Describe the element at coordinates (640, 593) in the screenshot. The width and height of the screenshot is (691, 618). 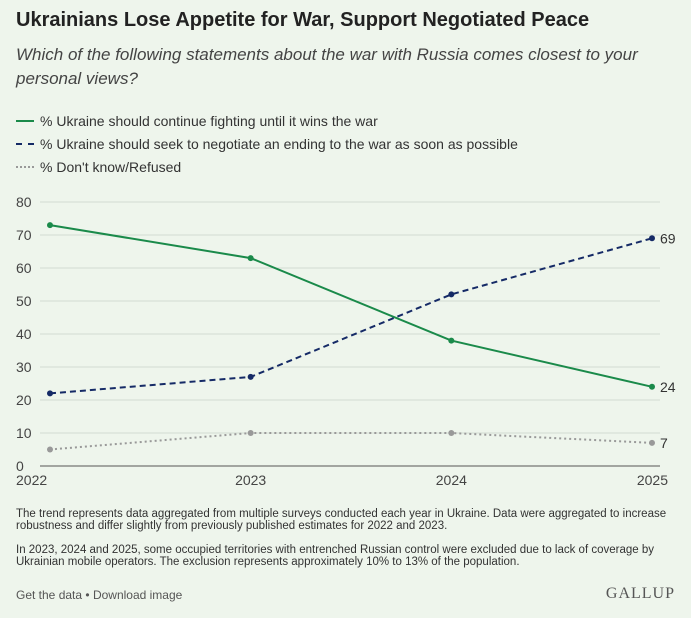
I see `gallup-logo: GALLUP` at that location.